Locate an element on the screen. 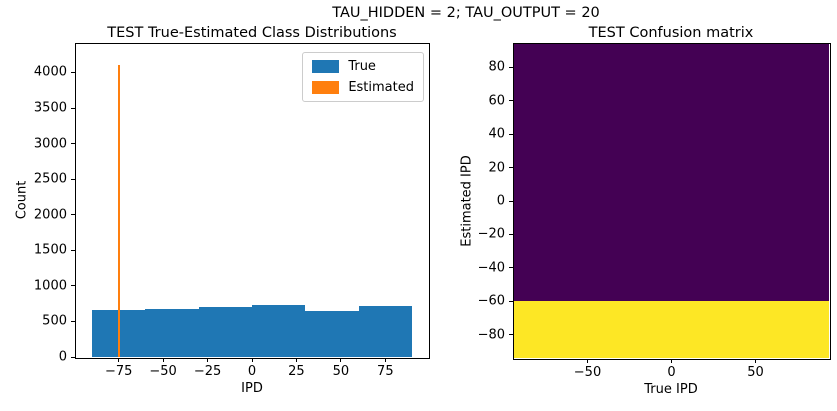  y-tick-label: 3500 is located at coordinates (50, 108).